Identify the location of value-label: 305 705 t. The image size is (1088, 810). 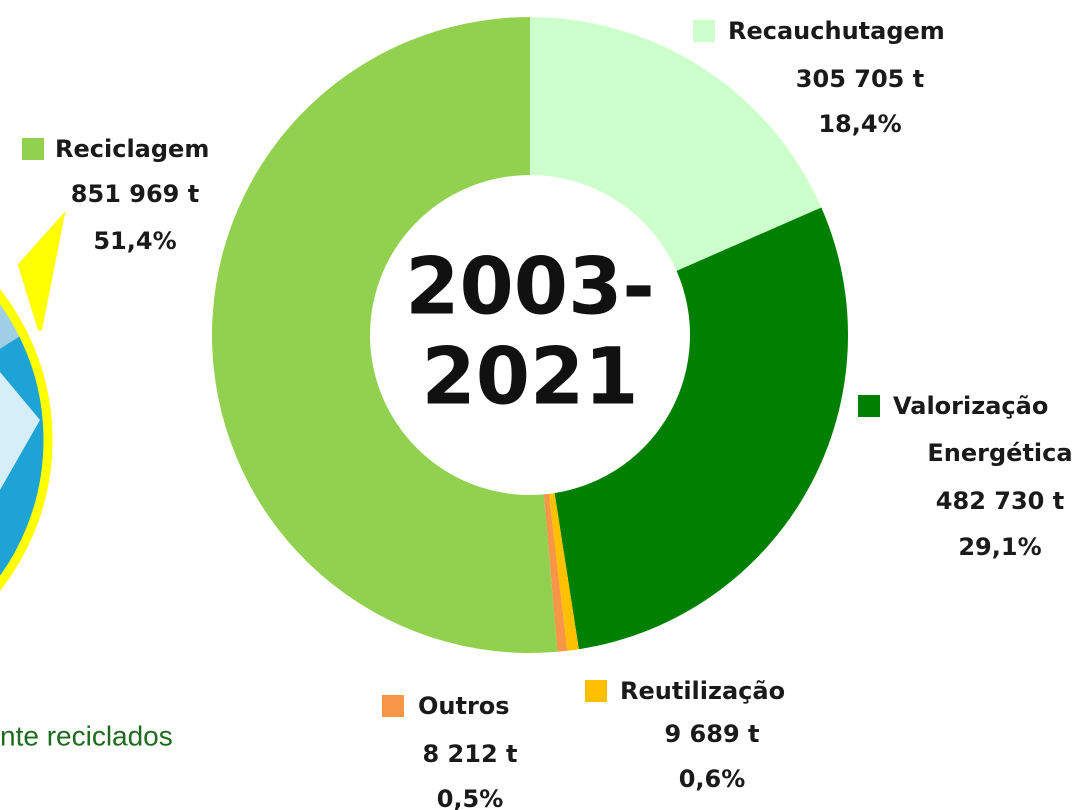
(860, 79).